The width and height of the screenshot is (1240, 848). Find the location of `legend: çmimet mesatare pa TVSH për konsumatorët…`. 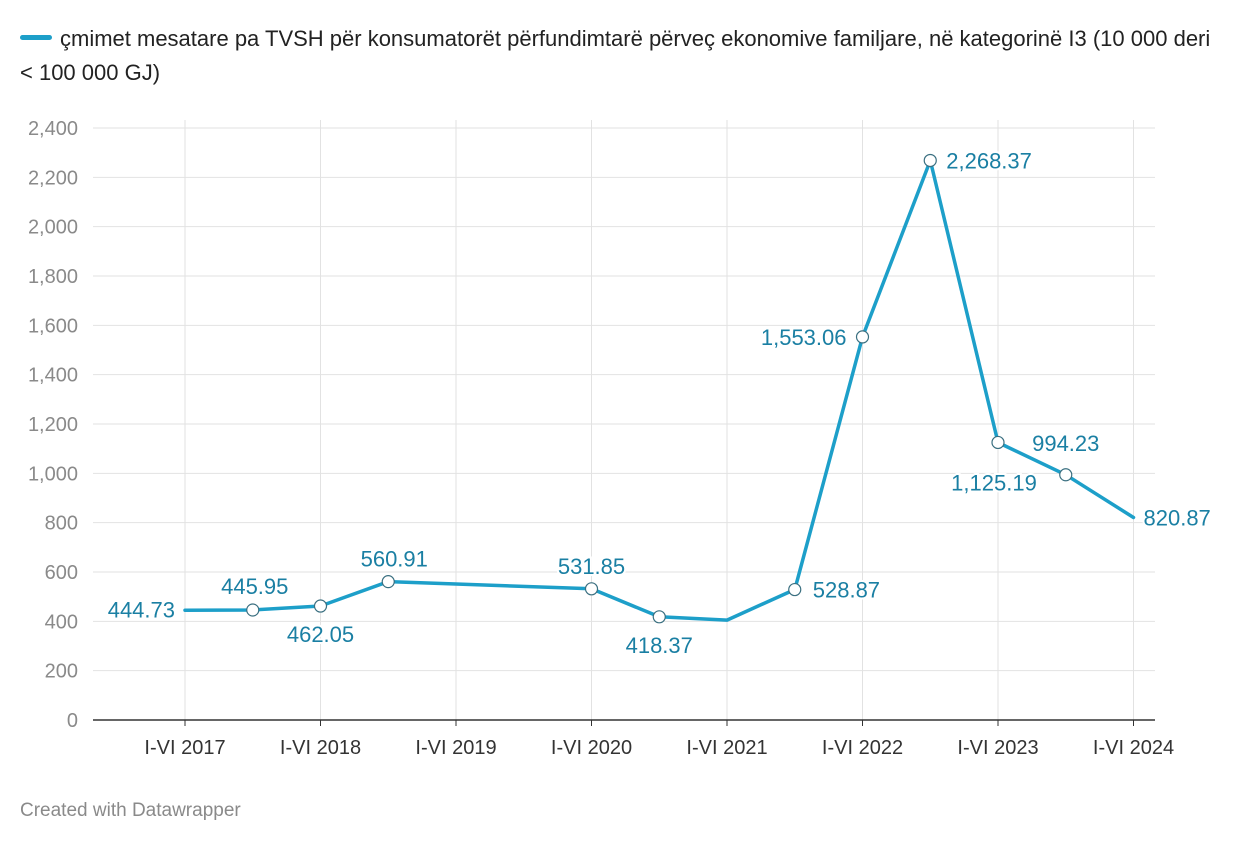

legend: çmimet mesatare pa TVSH për konsumatorët… is located at coordinates (622, 56).